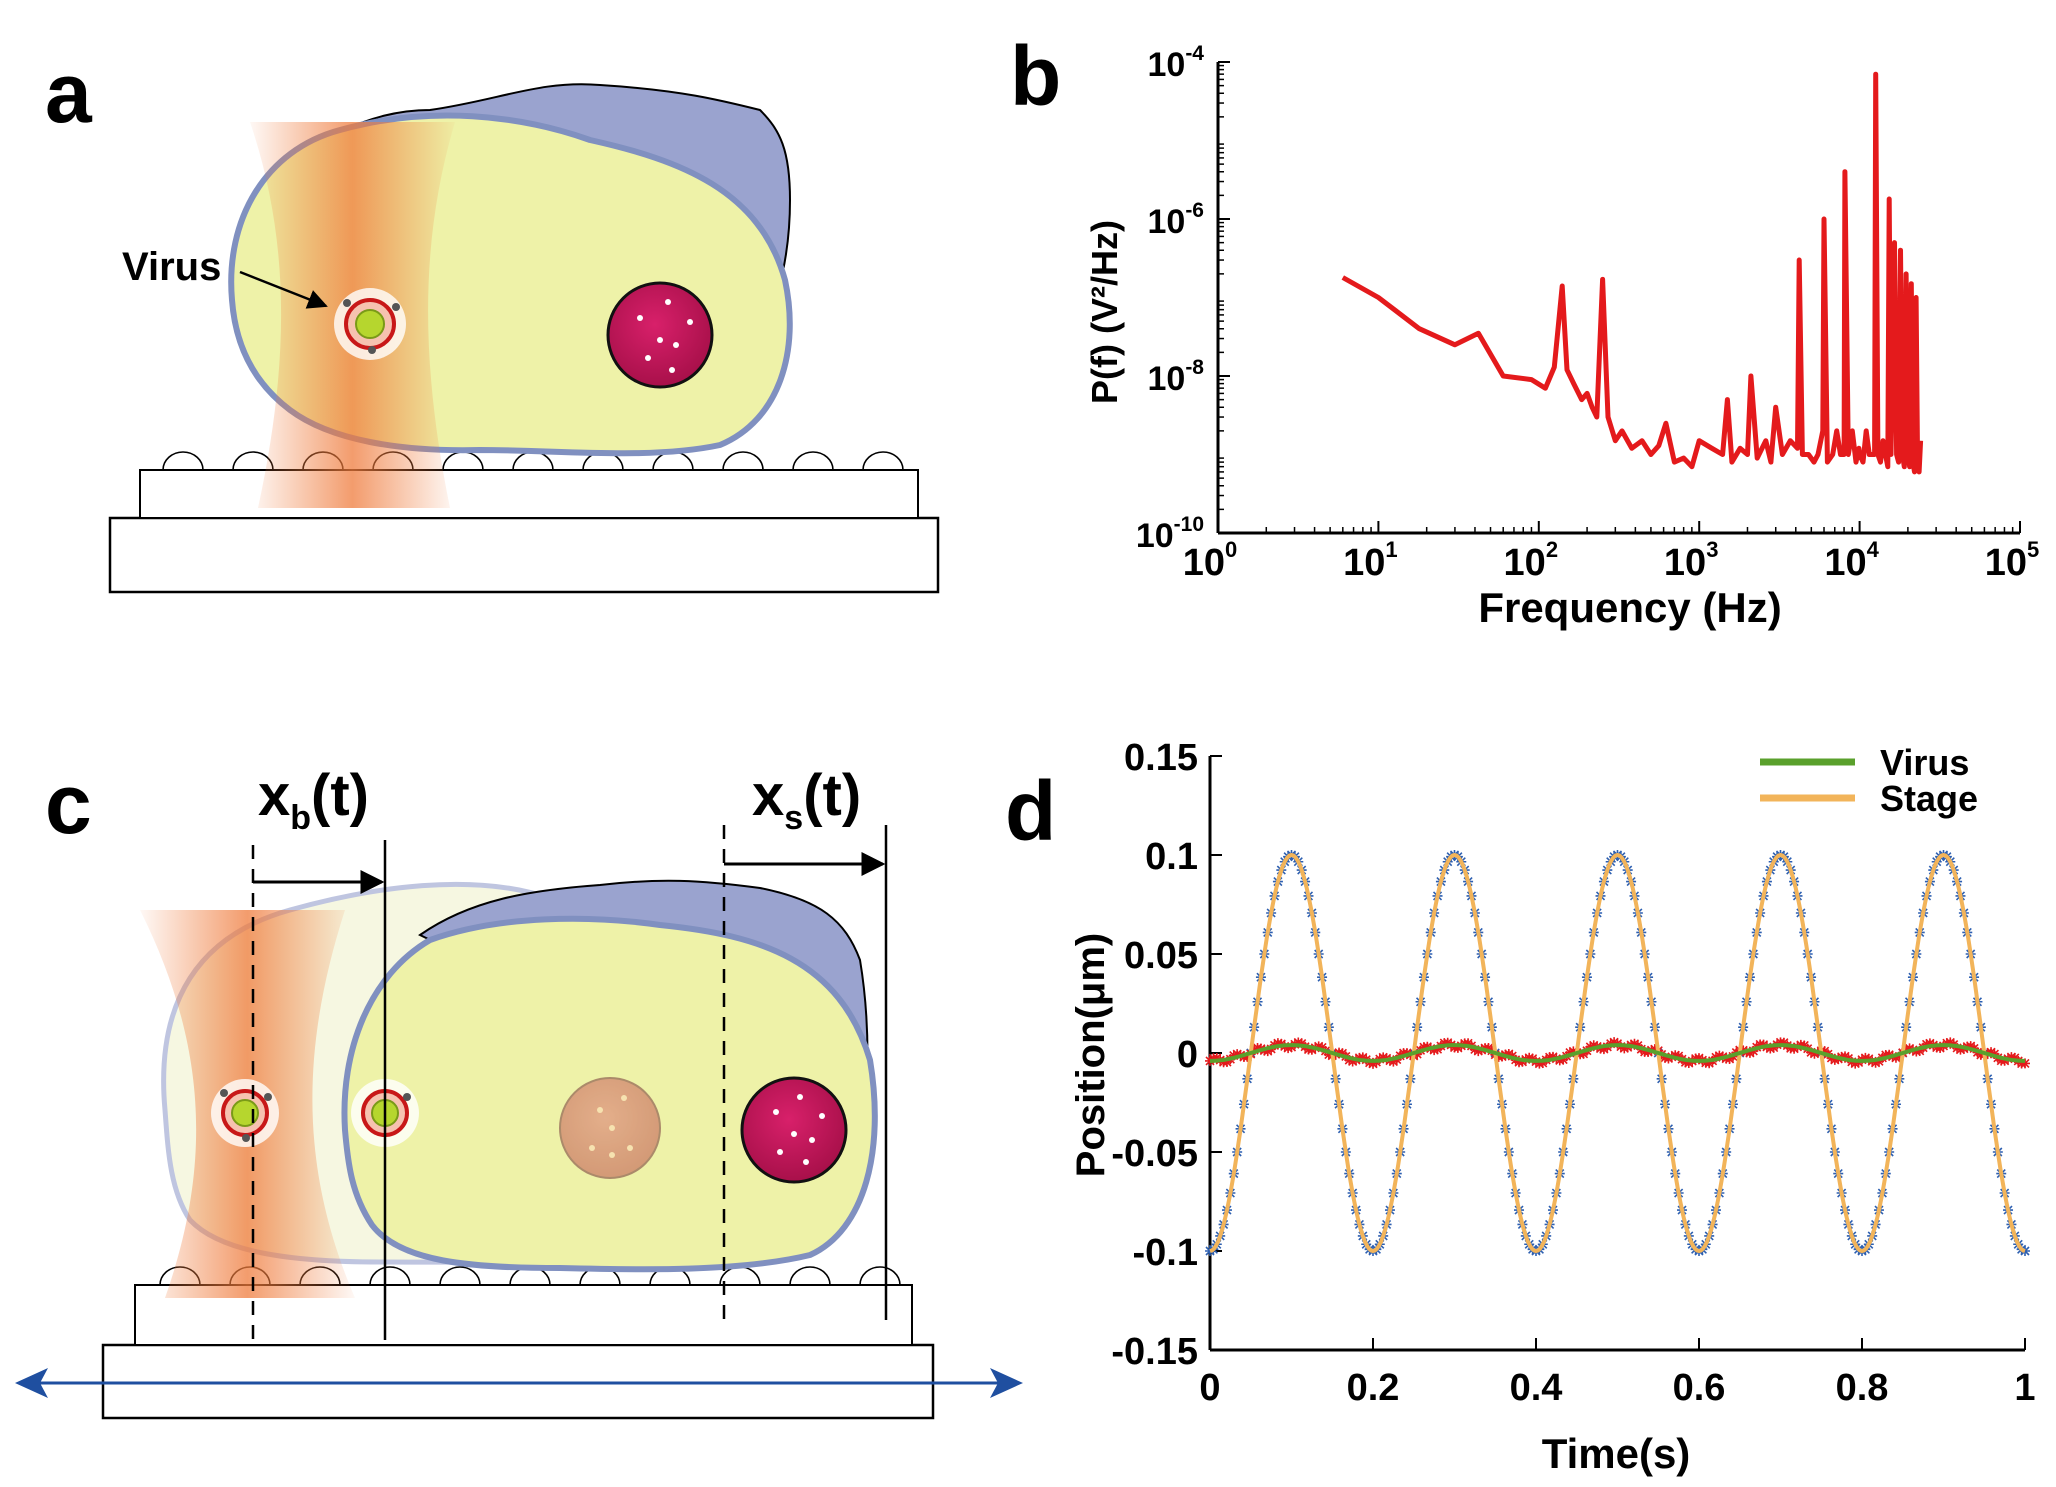  Describe the element at coordinates (370, 324) in the screenshot. I see `panel-a-virus` at that location.